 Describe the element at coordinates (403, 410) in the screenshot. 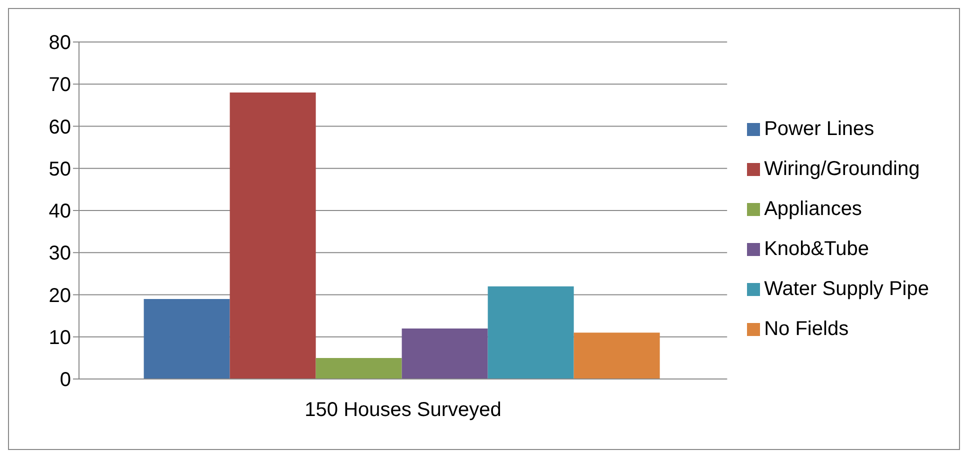

I see `x-tick-label: 150 Houses Surveyed` at that location.